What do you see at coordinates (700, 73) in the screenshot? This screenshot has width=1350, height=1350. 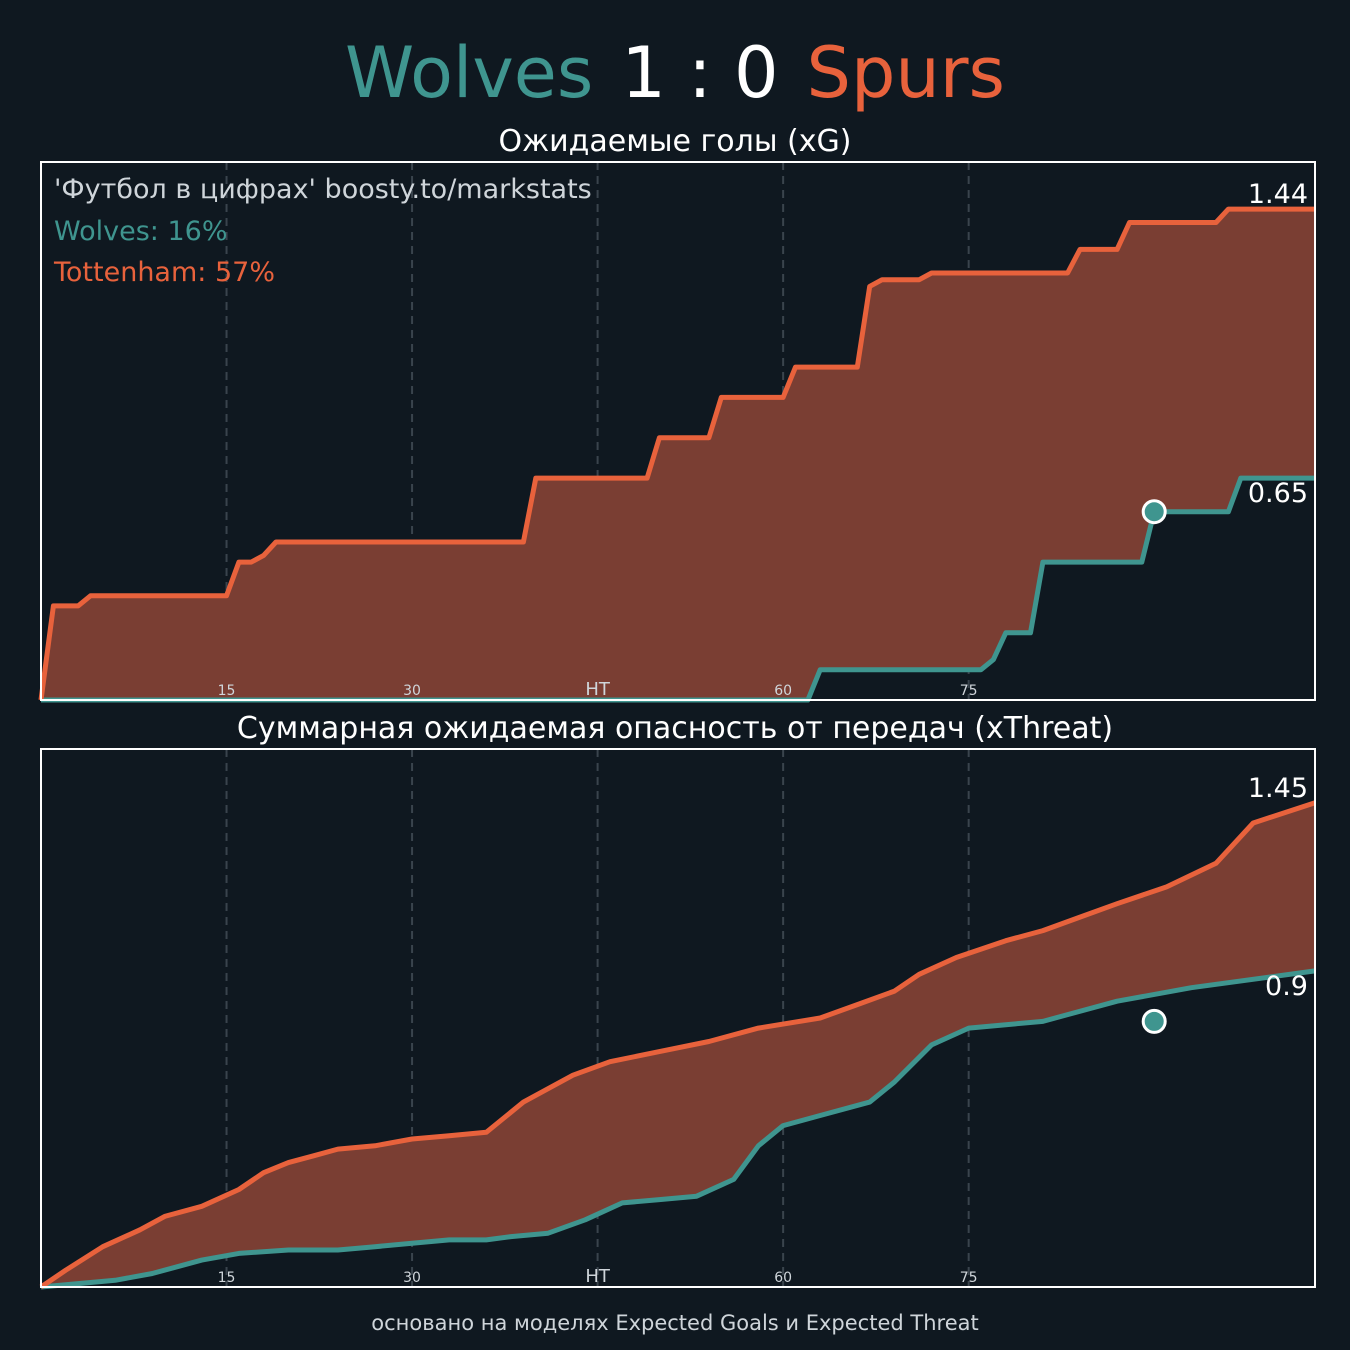 I see `match-score: 1 : 0` at bounding box center [700, 73].